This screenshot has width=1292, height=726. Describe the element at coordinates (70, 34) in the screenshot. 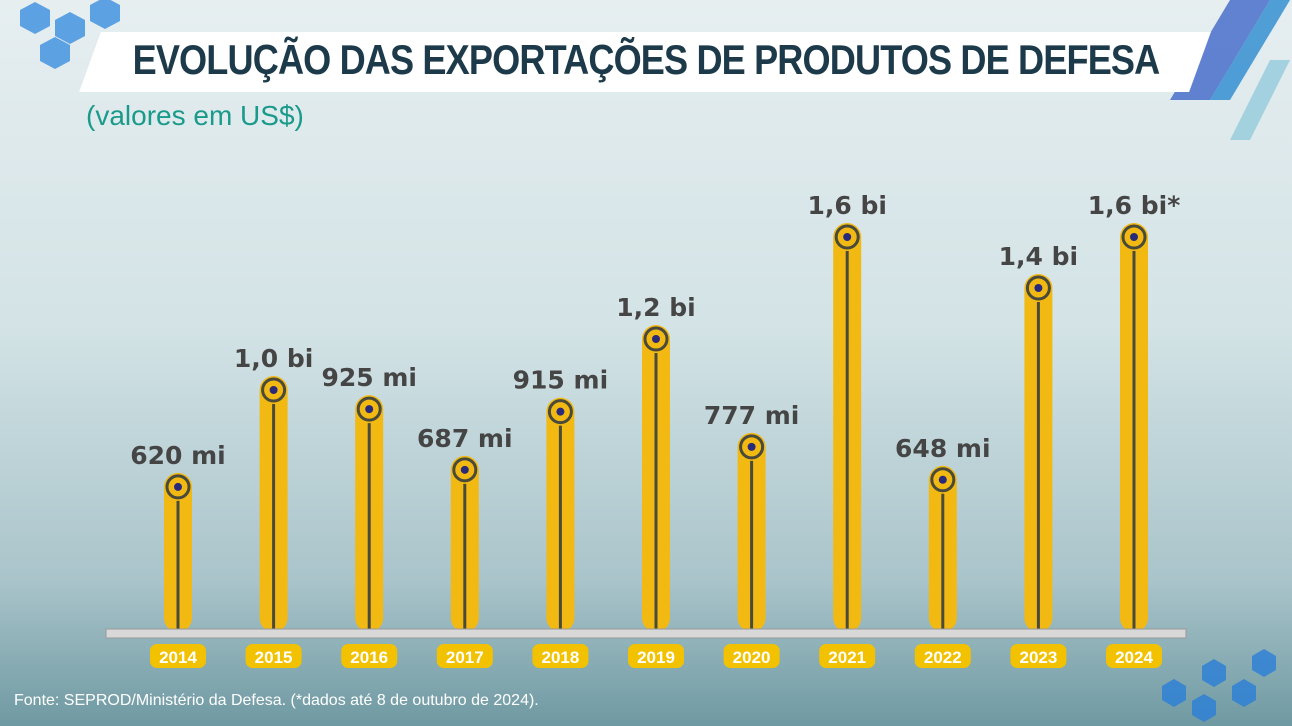

I see `hexagon-decoration-top-left` at that location.